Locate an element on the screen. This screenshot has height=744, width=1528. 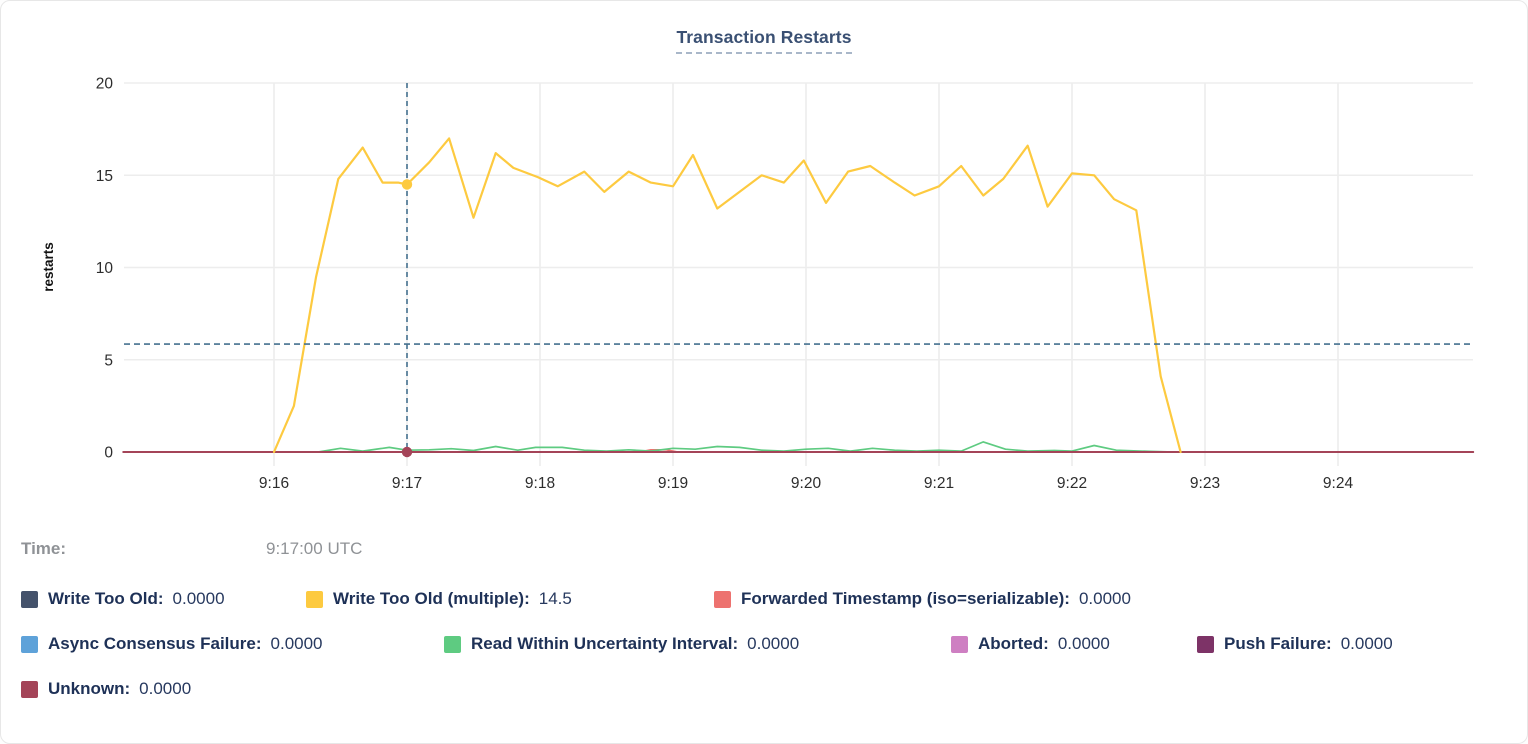
series-line-read_within_uncertainty is located at coordinates (798, 447).